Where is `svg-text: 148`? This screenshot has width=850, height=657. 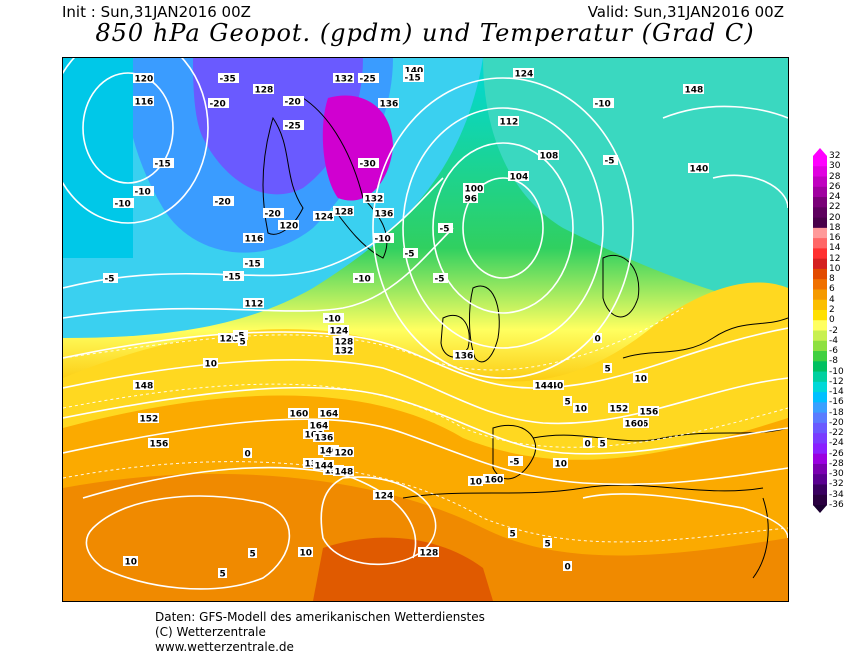 svg-text: 148 is located at coordinates (144, 387).